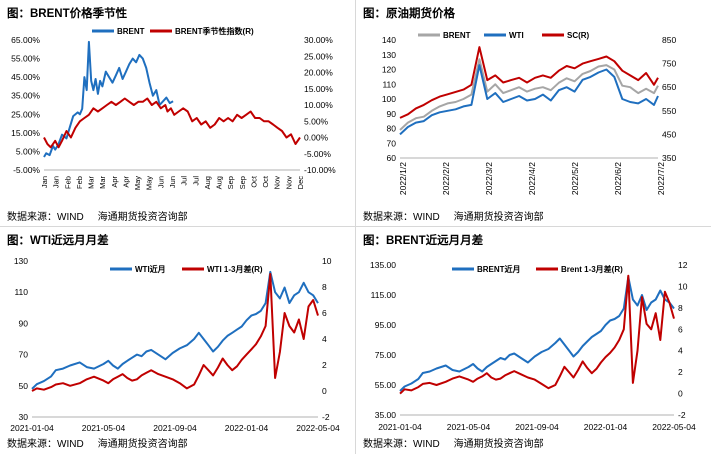  What do you see at coordinates (669, 158) in the screenshot?
I see `y-tick-label-right: 350` at bounding box center [669, 158].